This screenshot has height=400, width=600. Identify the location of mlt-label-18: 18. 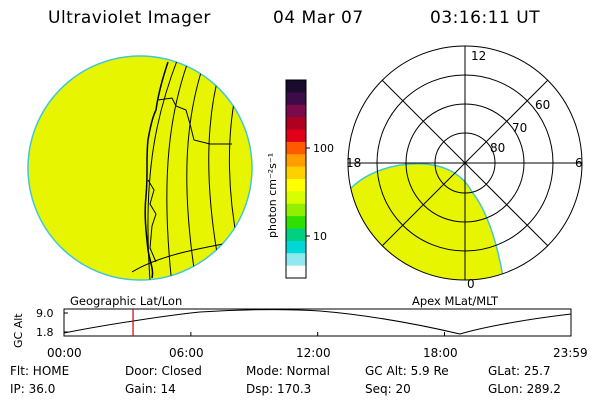
(353, 163).